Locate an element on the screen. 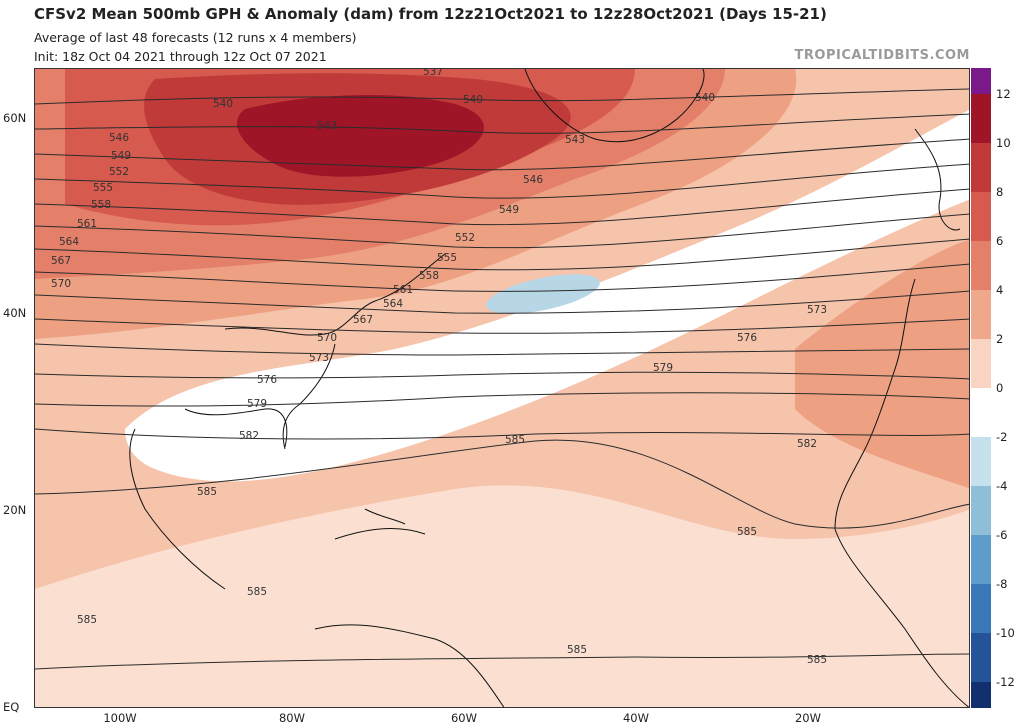 This screenshot has width=1024, height=727. coastline-gulf is located at coordinates (208, 499).